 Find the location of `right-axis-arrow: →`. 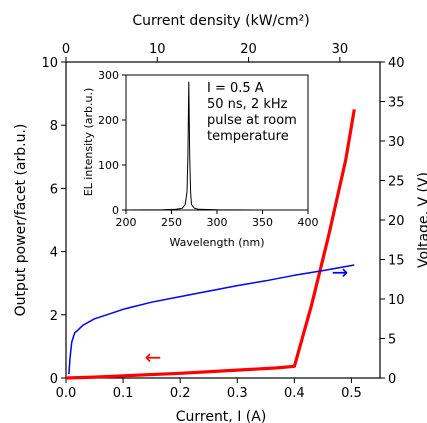

right-axis-arrow: → is located at coordinates (340, 272).